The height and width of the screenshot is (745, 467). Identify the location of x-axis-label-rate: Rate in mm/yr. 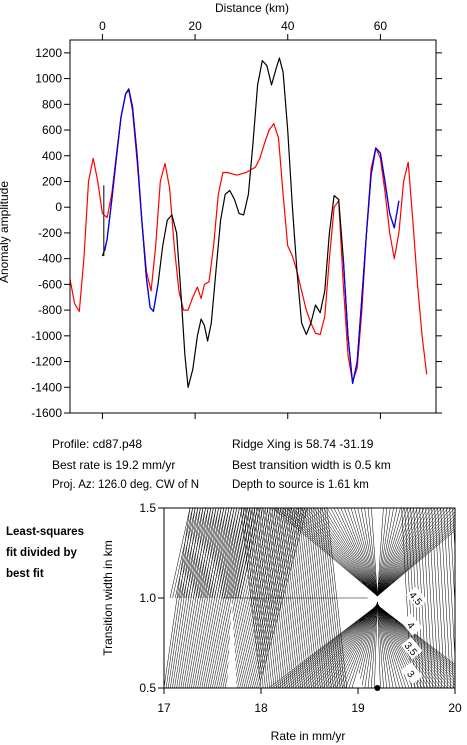
(308, 736).